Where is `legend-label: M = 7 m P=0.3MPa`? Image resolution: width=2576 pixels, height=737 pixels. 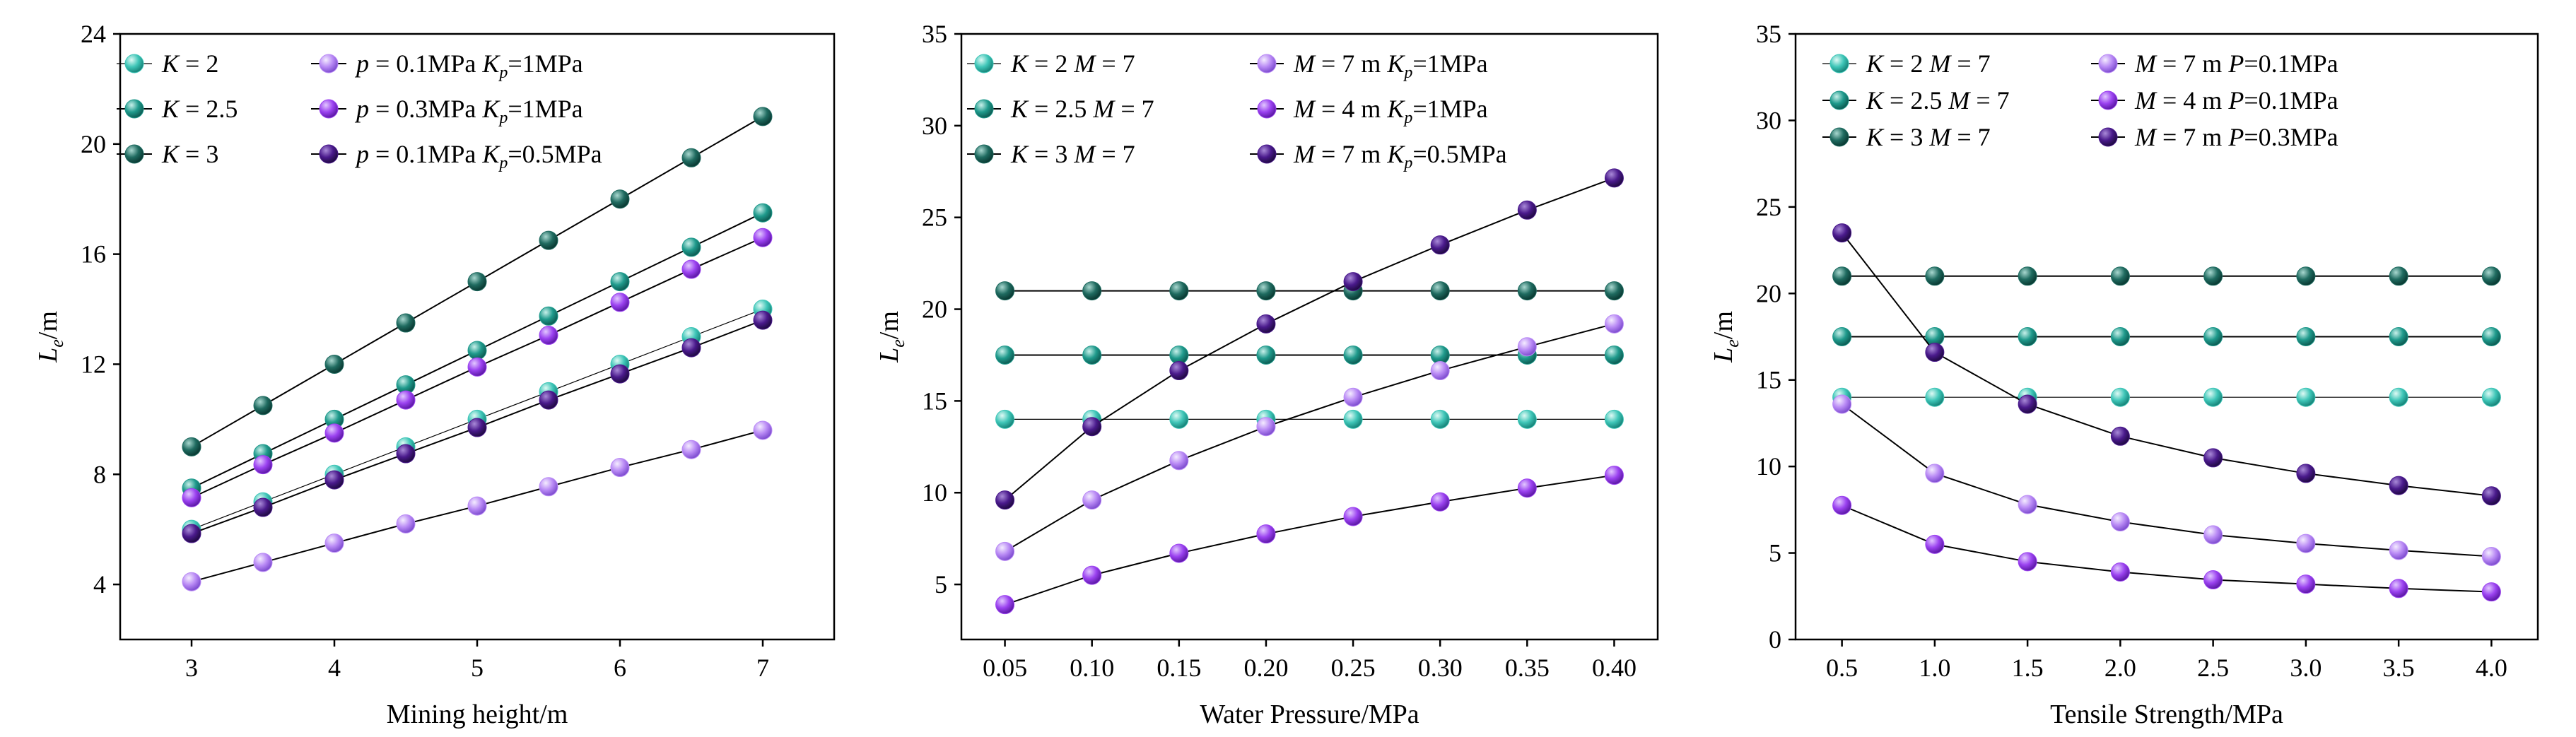 legend-label: M = 7 m P=0.3MPa is located at coordinates (2236, 137).